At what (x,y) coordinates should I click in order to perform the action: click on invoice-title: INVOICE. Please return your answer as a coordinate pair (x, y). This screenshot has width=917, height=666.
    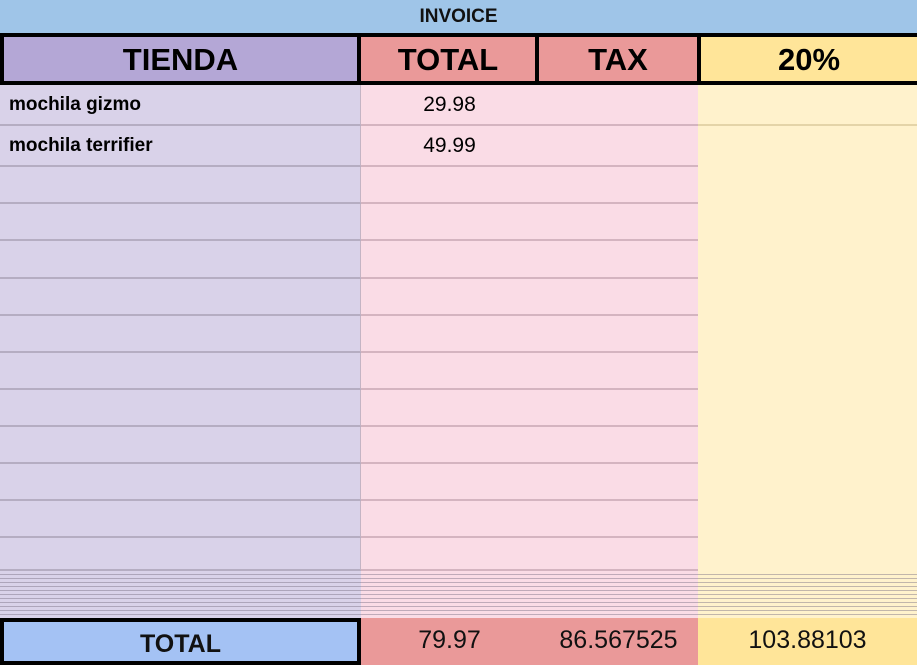
    Looking at the image, I should click on (458, 16).